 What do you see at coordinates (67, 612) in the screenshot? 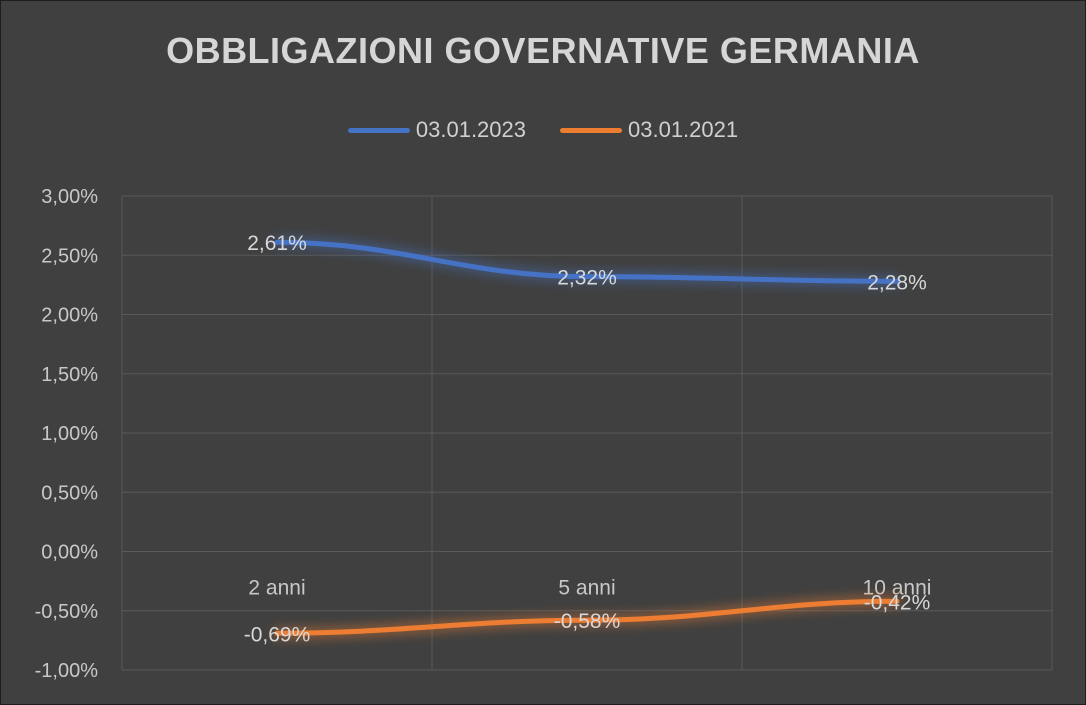
I see `y-tick-label: -0,50%` at bounding box center [67, 612].